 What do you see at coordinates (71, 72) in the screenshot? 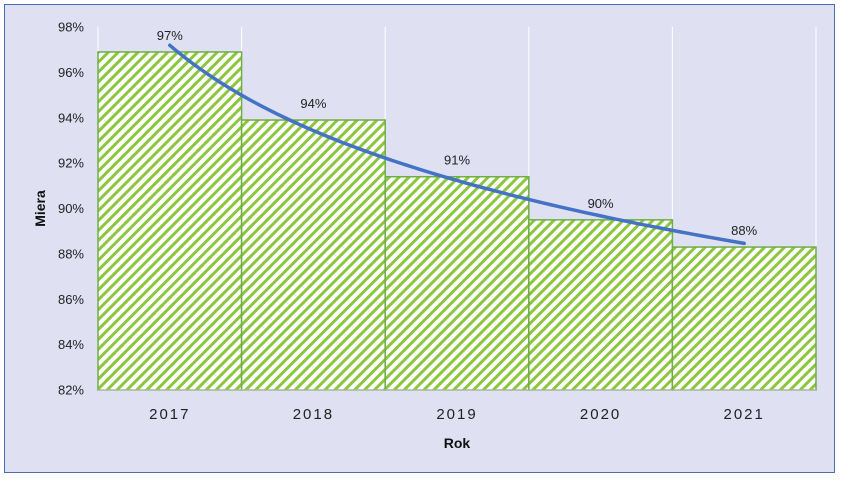
I see `y-tick-label: 96%` at bounding box center [71, 72].